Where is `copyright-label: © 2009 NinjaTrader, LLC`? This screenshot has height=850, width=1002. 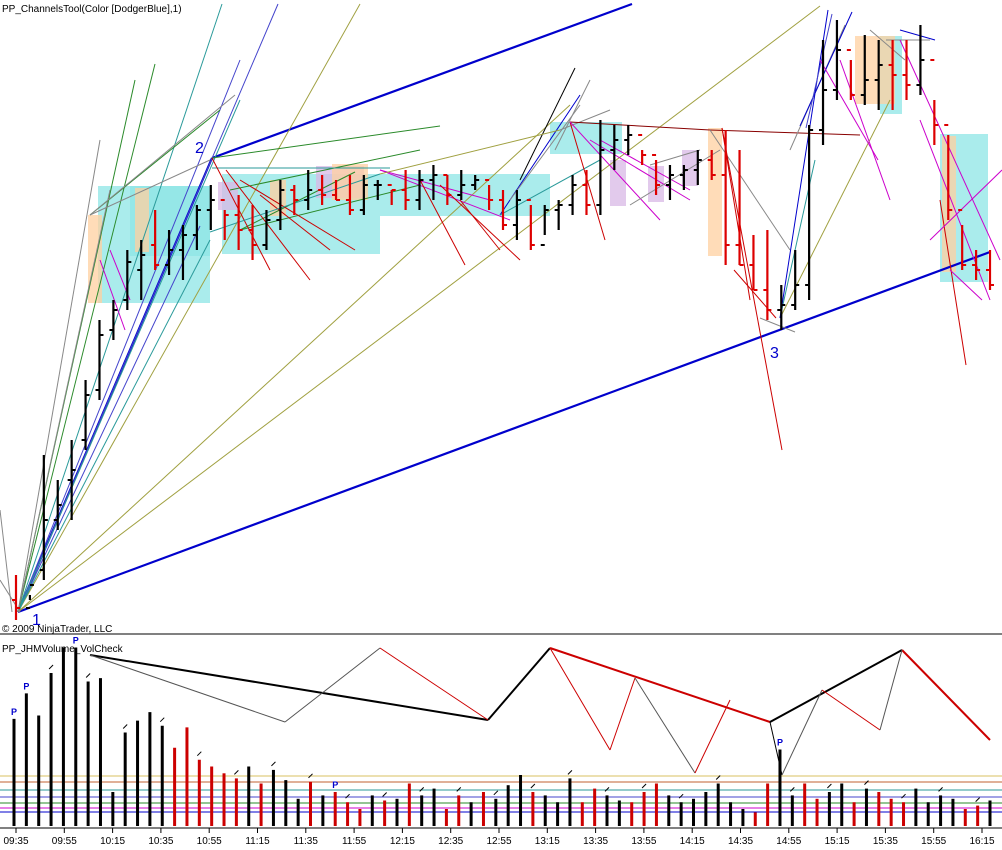 copyright-label: © 2009 NinjaTrader, LLC is located at coordinates (57, 629).